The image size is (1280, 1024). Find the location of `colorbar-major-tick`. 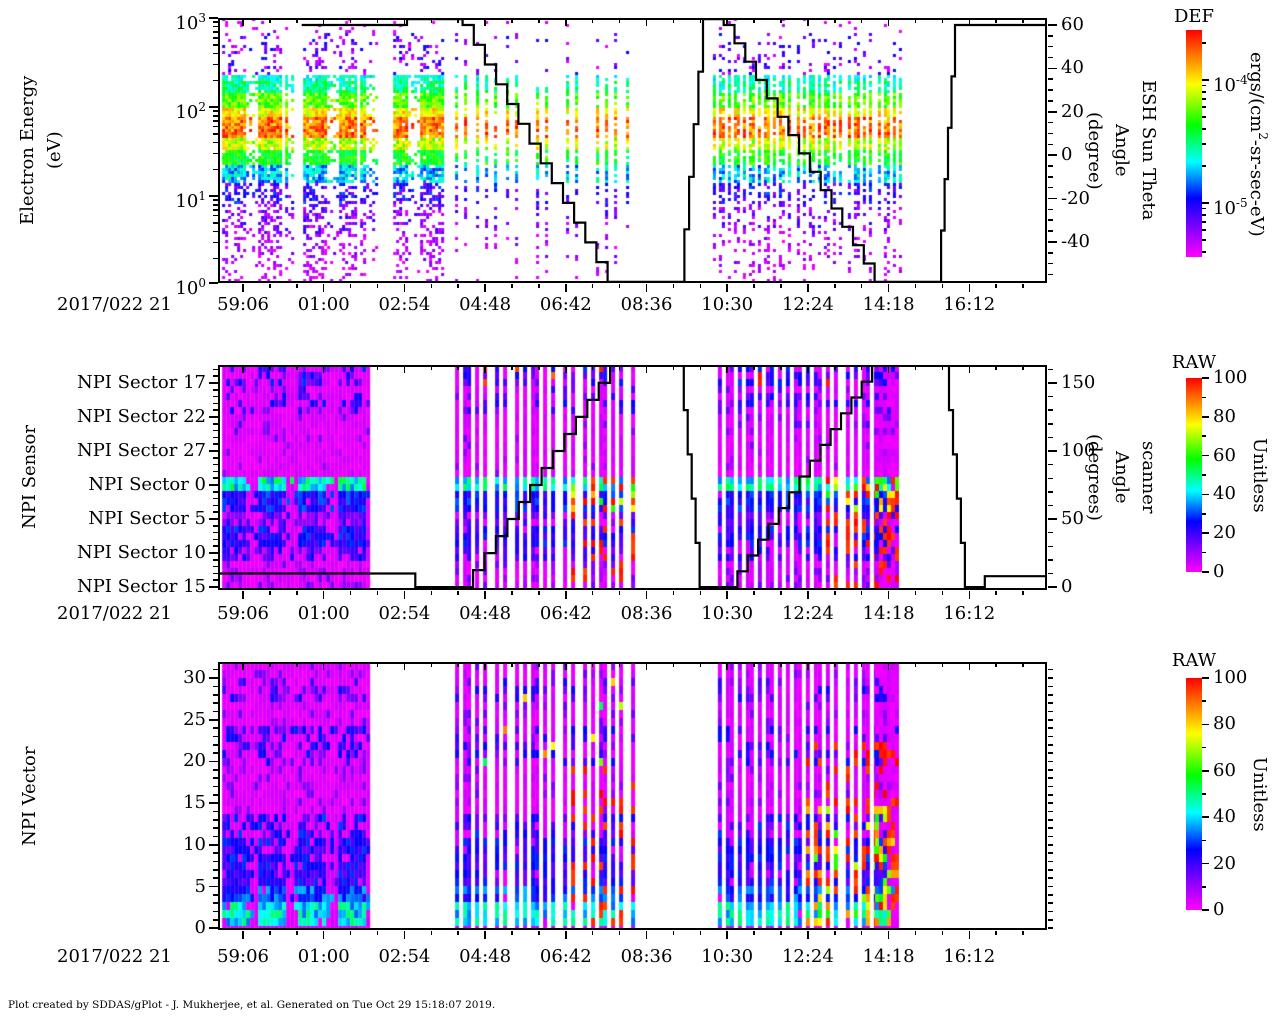

colorbar-major-tick is located at coordinates (1205, 817).